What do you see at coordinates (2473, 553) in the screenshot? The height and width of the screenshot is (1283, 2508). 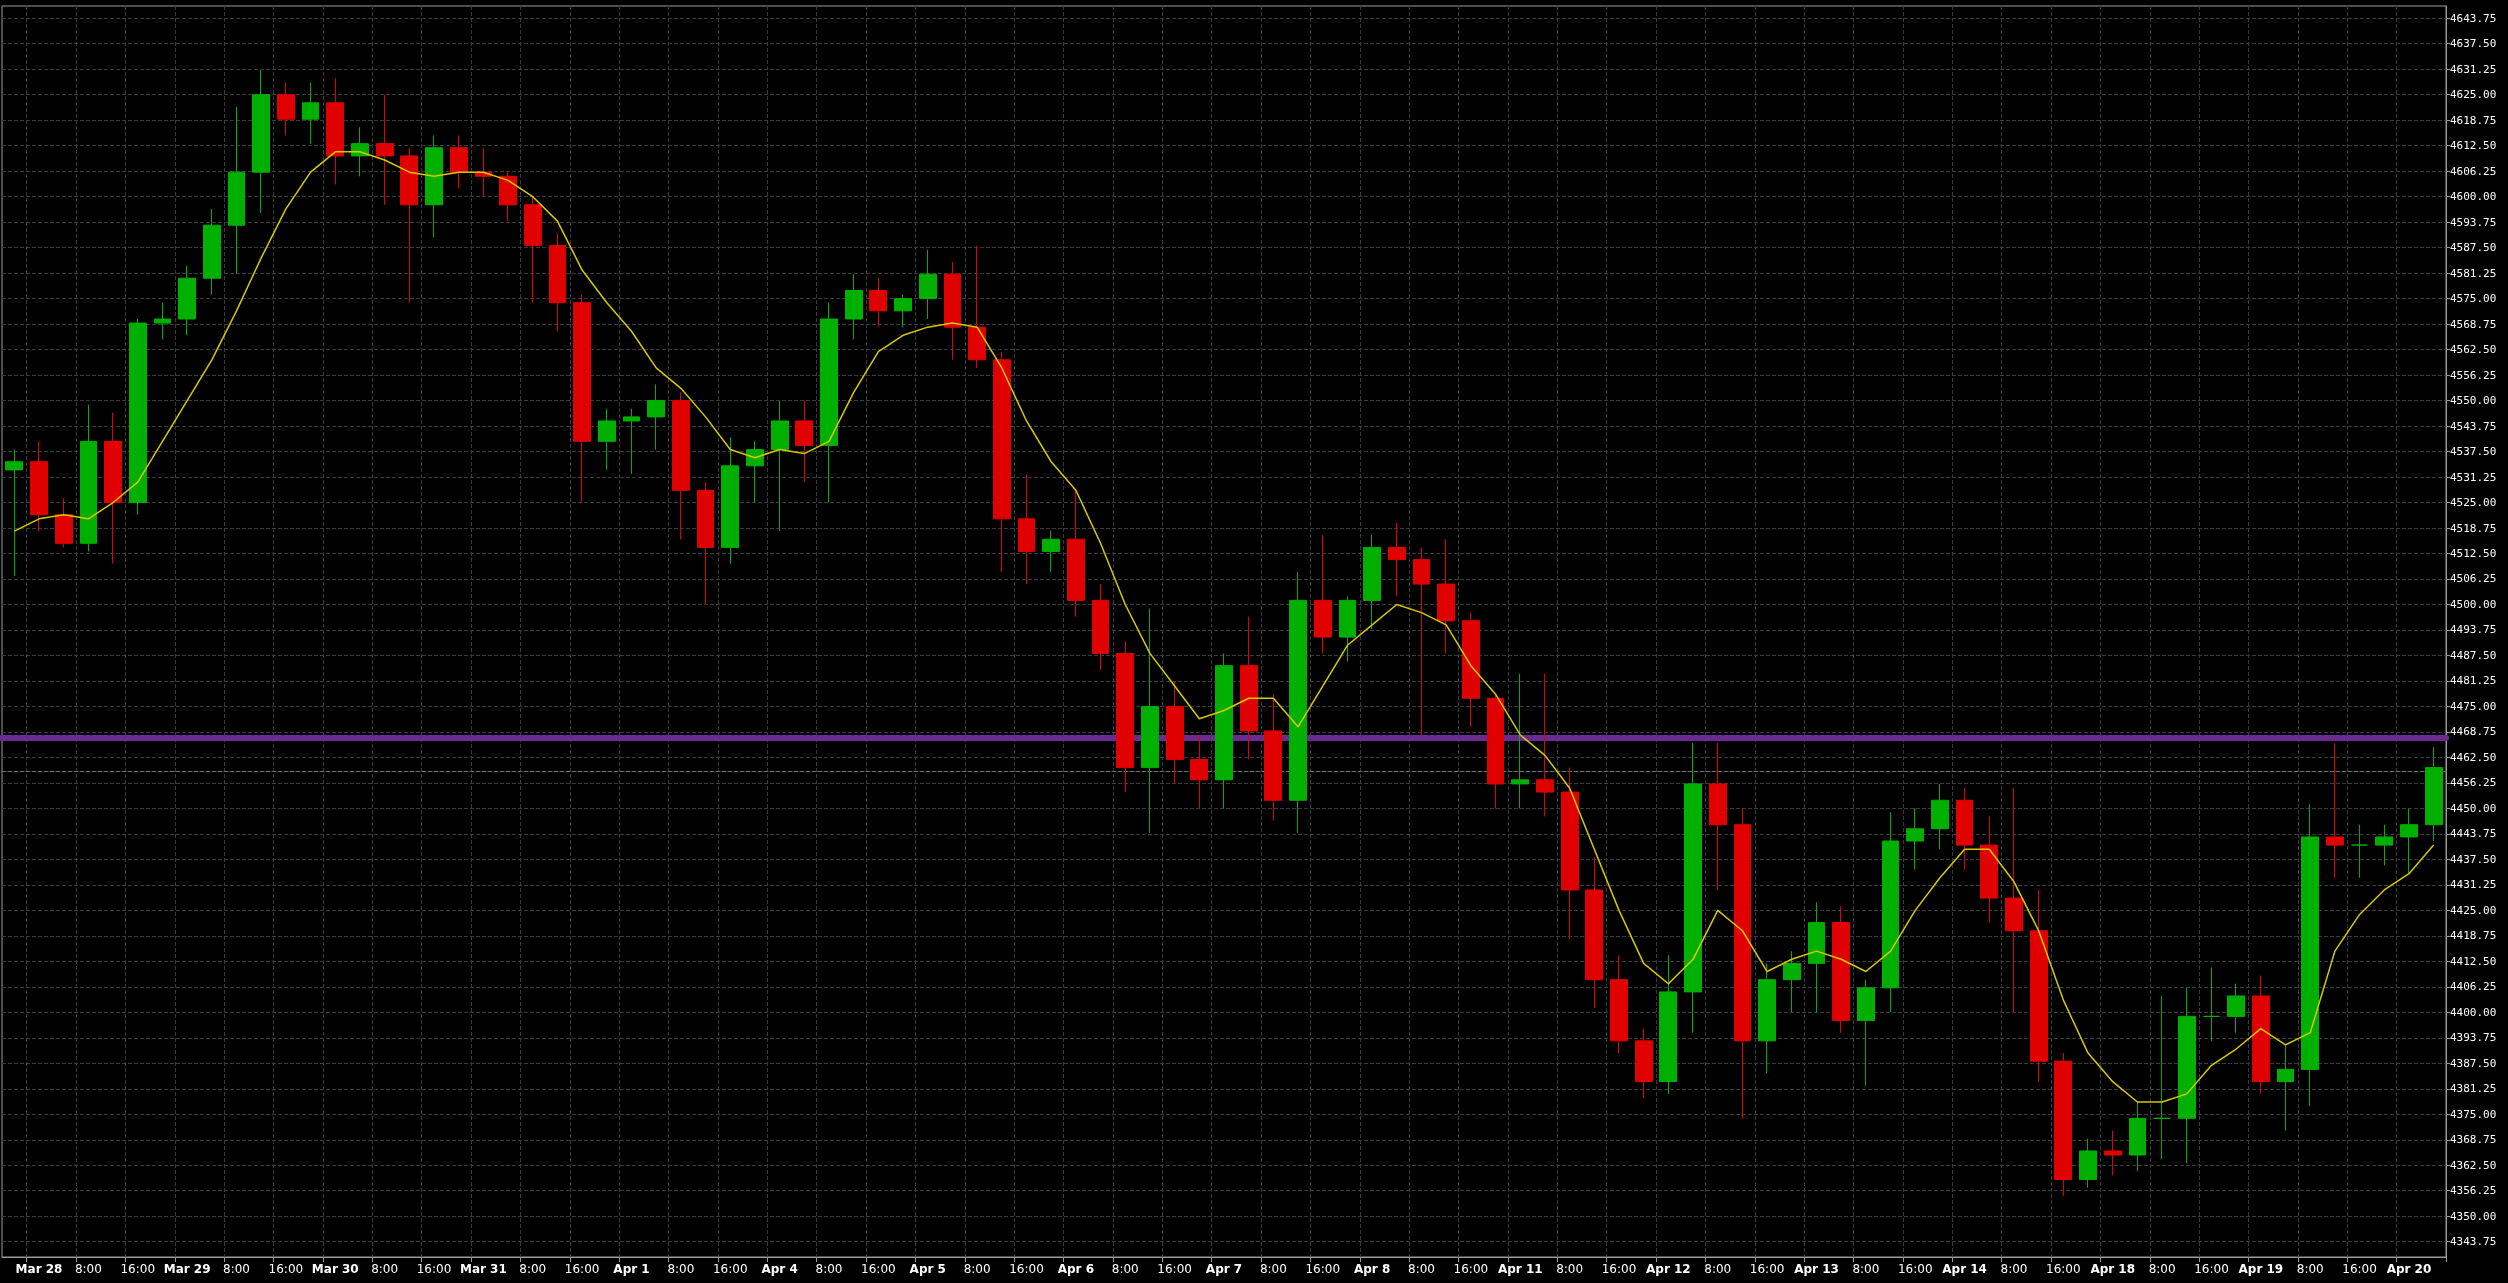 I see `y-tick-label: 4512.50` at bounding box center [2473, 553].